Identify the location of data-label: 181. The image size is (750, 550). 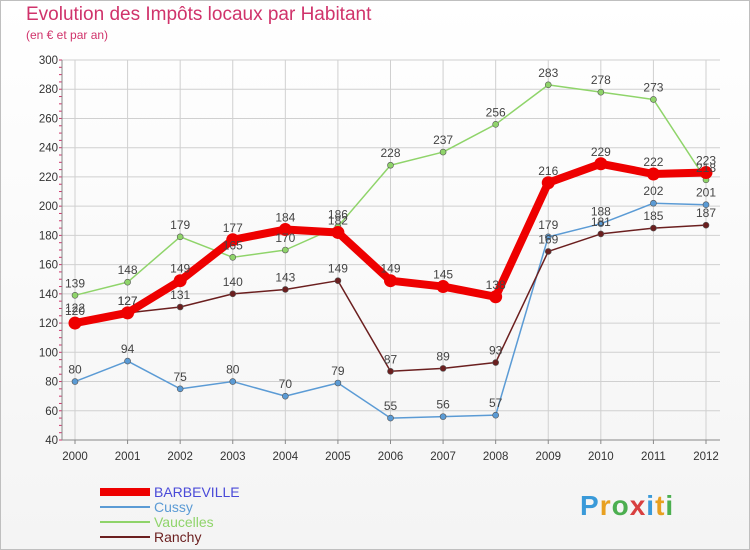
(601, 222).